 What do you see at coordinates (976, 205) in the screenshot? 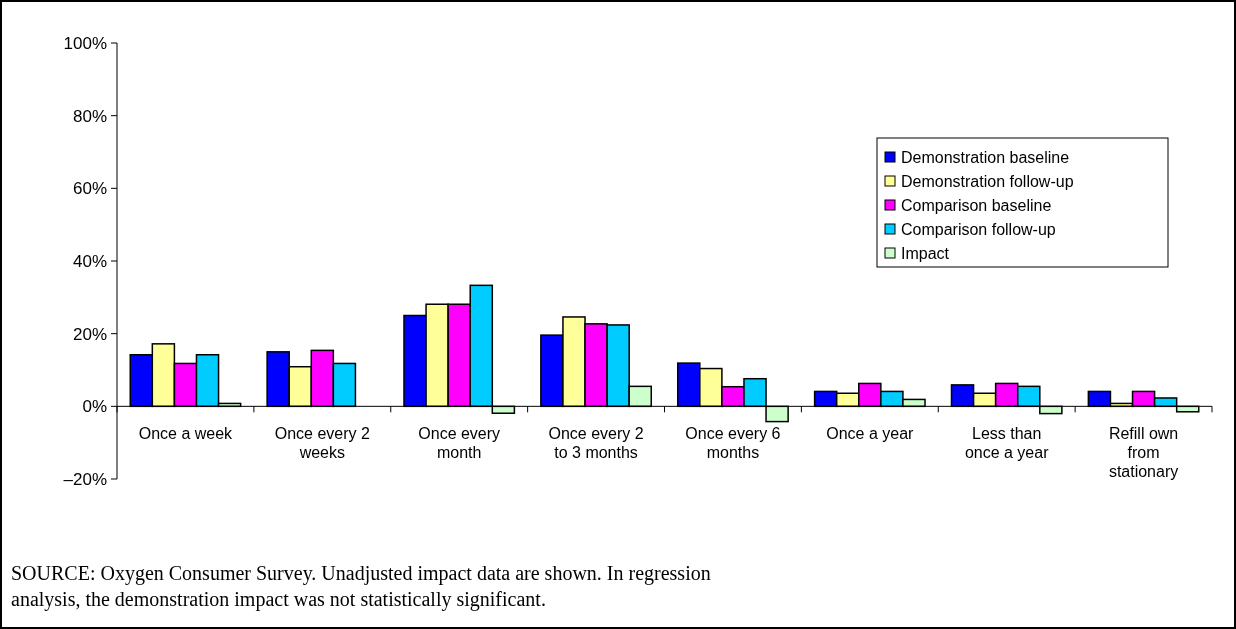
I see `legend-label: Comparison baseline` at bounding box center [976, 205].